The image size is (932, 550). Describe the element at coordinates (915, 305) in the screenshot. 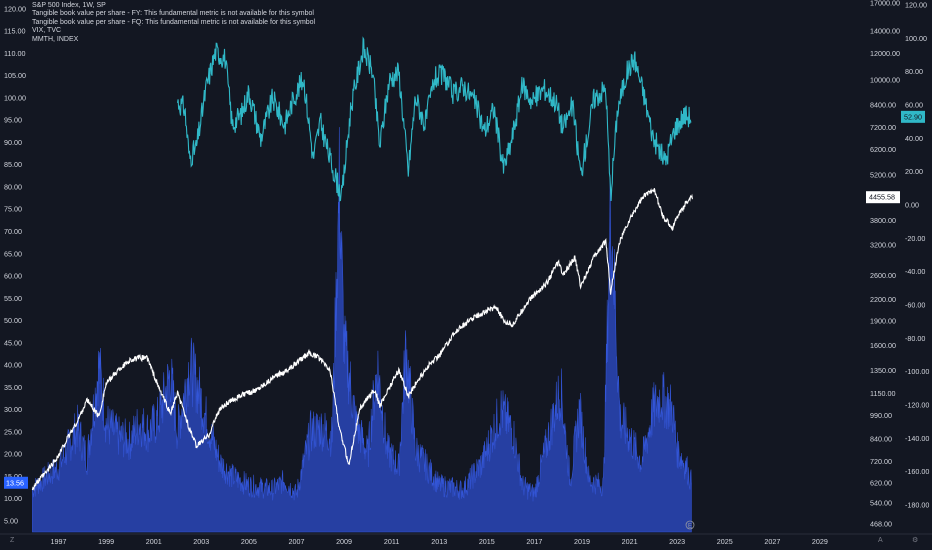

I see `right-axis-tick: -60.00` at that location.